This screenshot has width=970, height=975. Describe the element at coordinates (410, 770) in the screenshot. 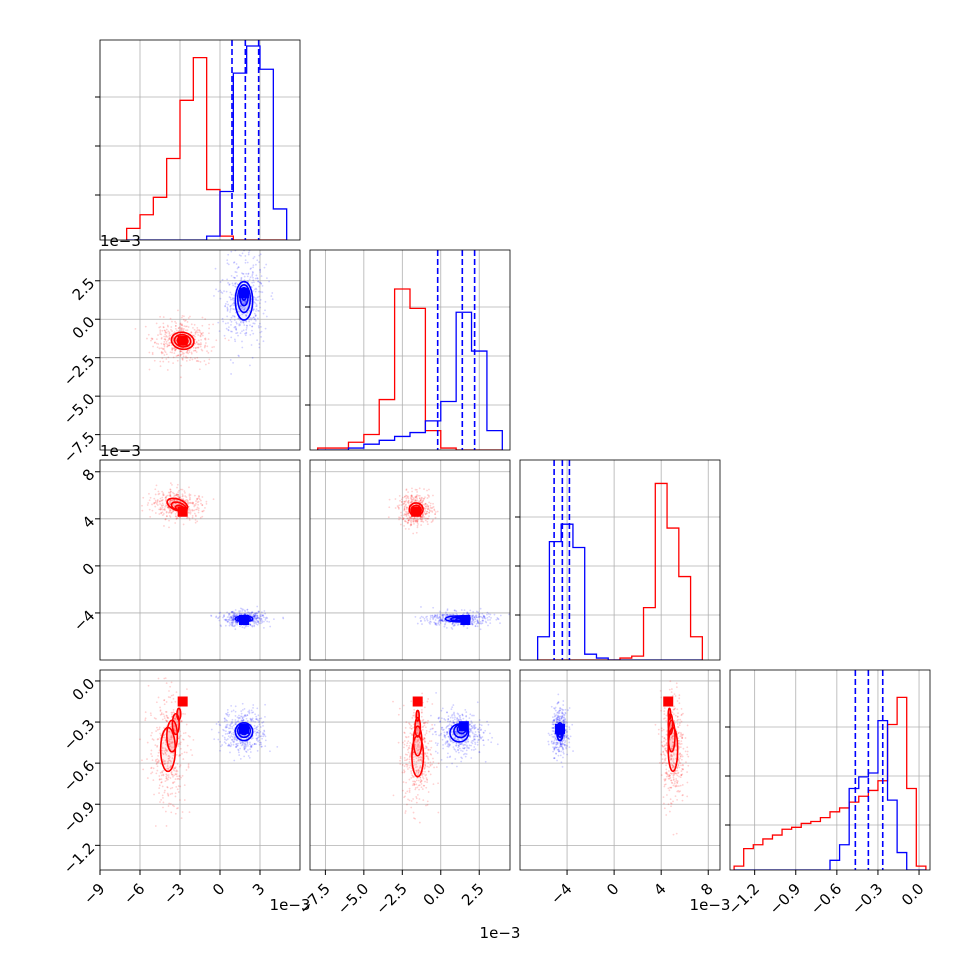

I see `panel-2d-p2-p4` at that location.